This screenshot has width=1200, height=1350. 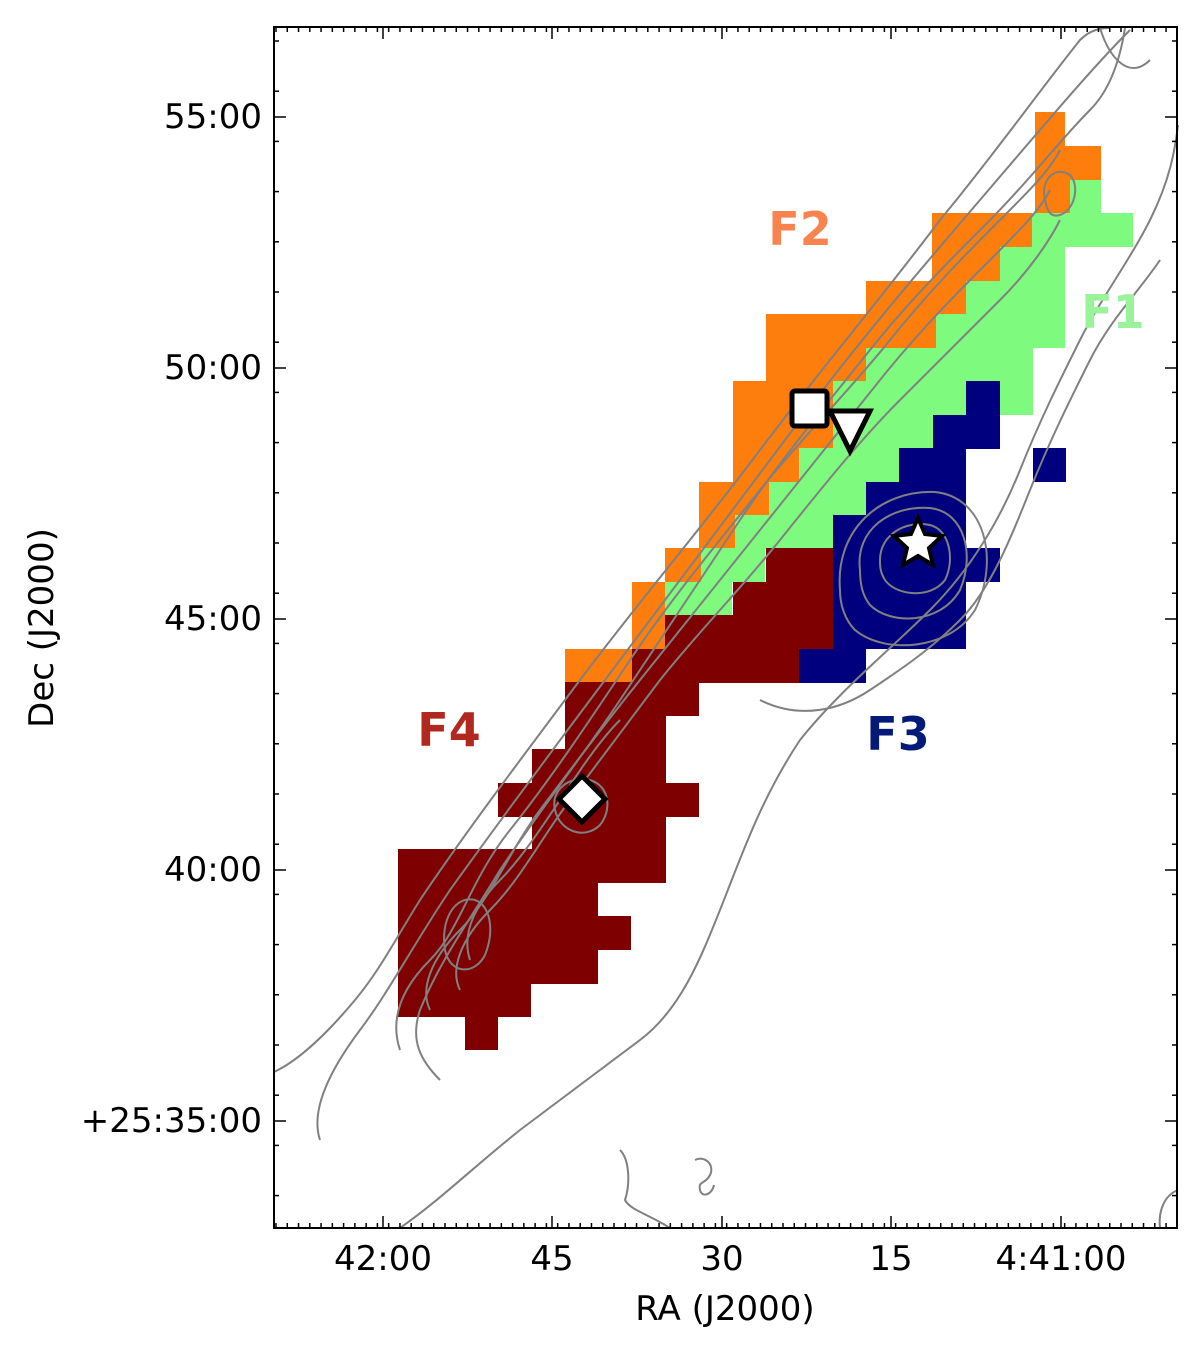 What do you see at coordinates (918, 541) in the screenshot?
I see `star-marker` at bounding box center [918, 541].